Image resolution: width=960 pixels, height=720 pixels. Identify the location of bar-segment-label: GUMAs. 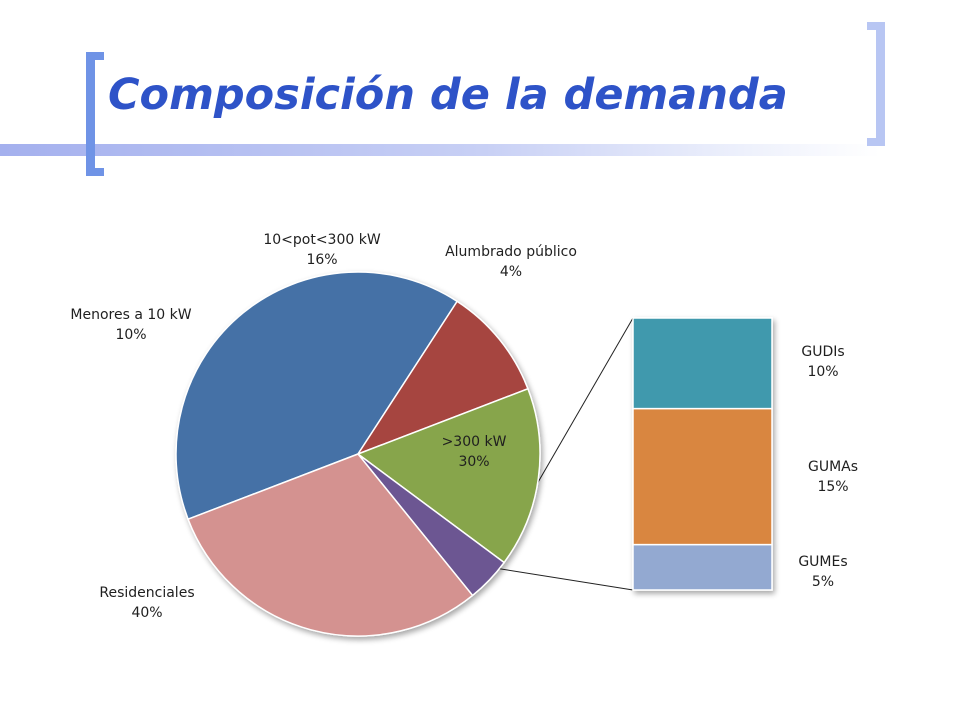
(833, 467).